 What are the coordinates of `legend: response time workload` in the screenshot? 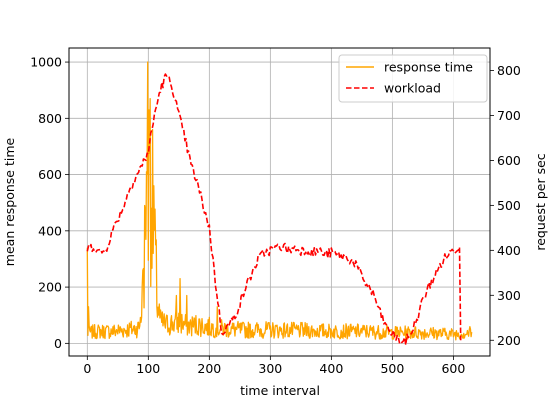 It's located at (413, 78).